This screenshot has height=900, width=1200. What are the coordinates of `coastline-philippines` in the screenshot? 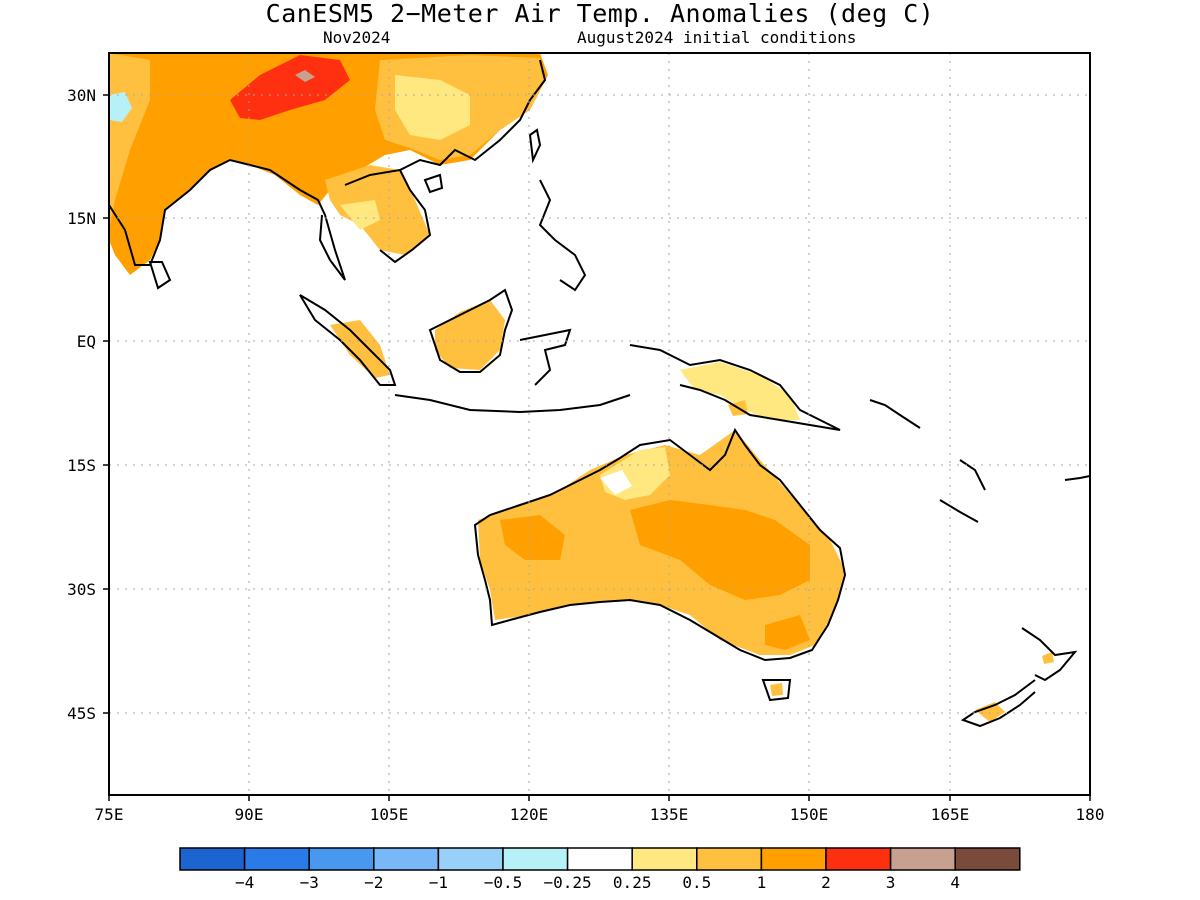 It's located at (562, 235).